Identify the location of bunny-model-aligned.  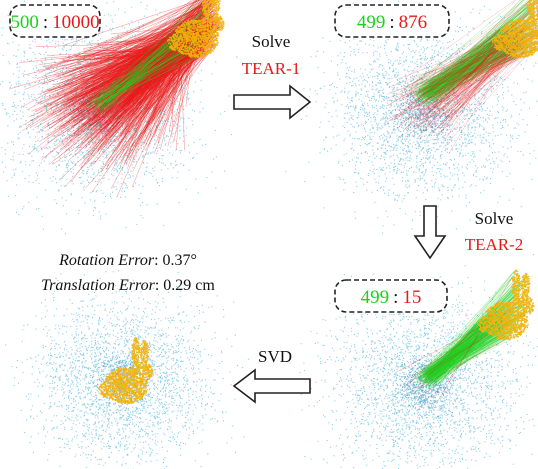
(126, 370).